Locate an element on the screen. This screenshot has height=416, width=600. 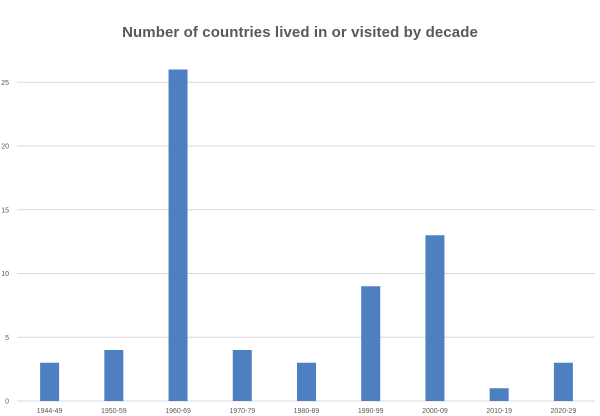
y-tick-label: 25 is located at coordinates (5, 83).